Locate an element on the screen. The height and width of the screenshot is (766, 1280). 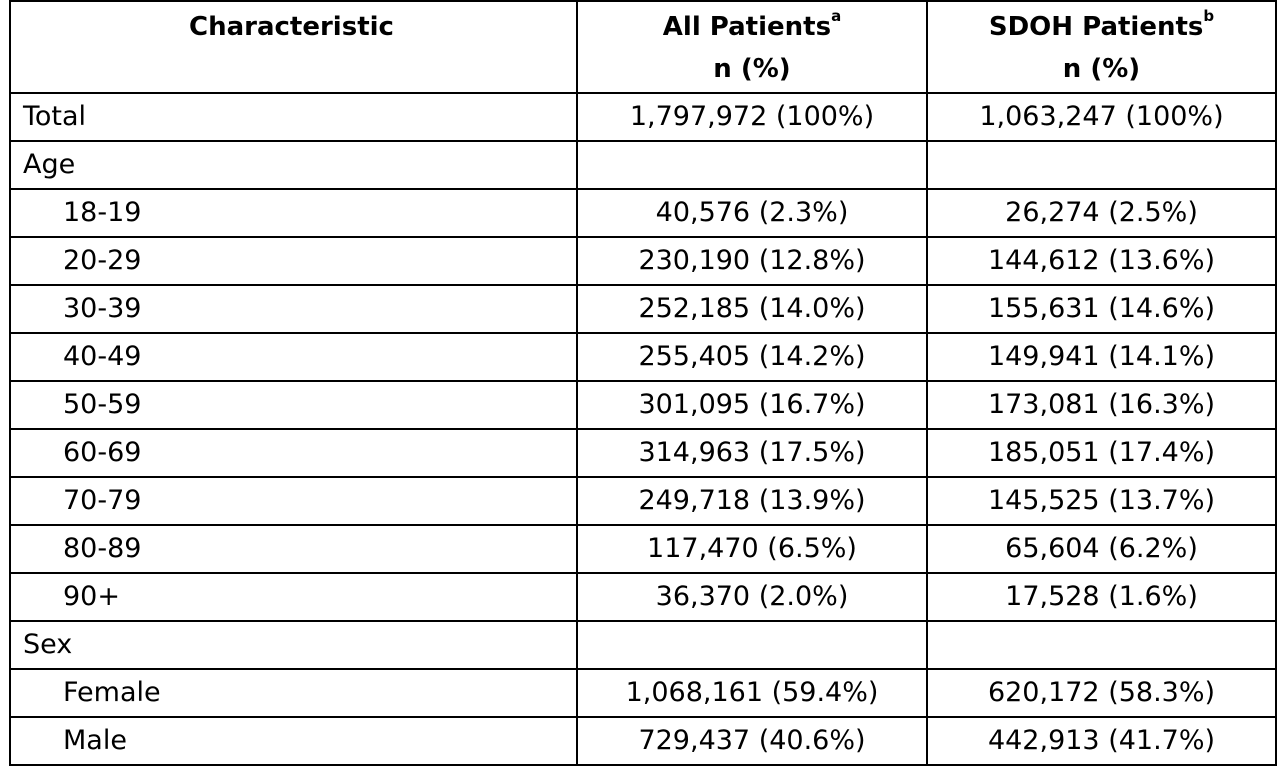
row-label: Sex is located at coordinates (293, 645).